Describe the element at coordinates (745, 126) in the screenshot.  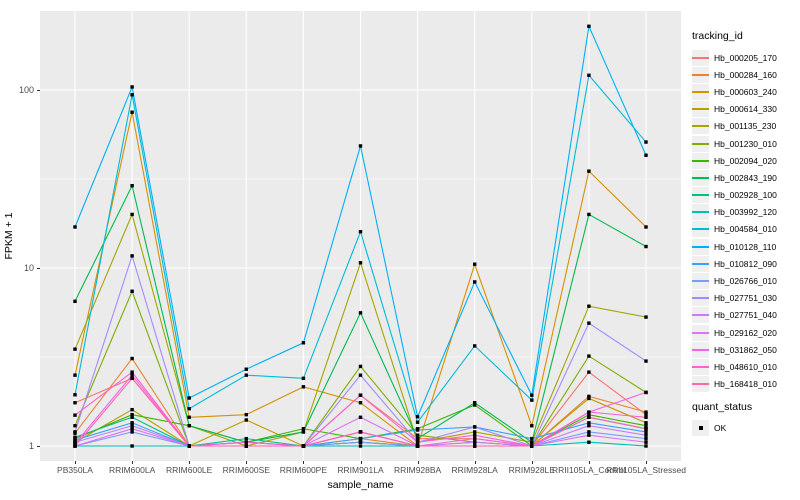
I see `legend-entry-label: Hb_001135_230` at that location.